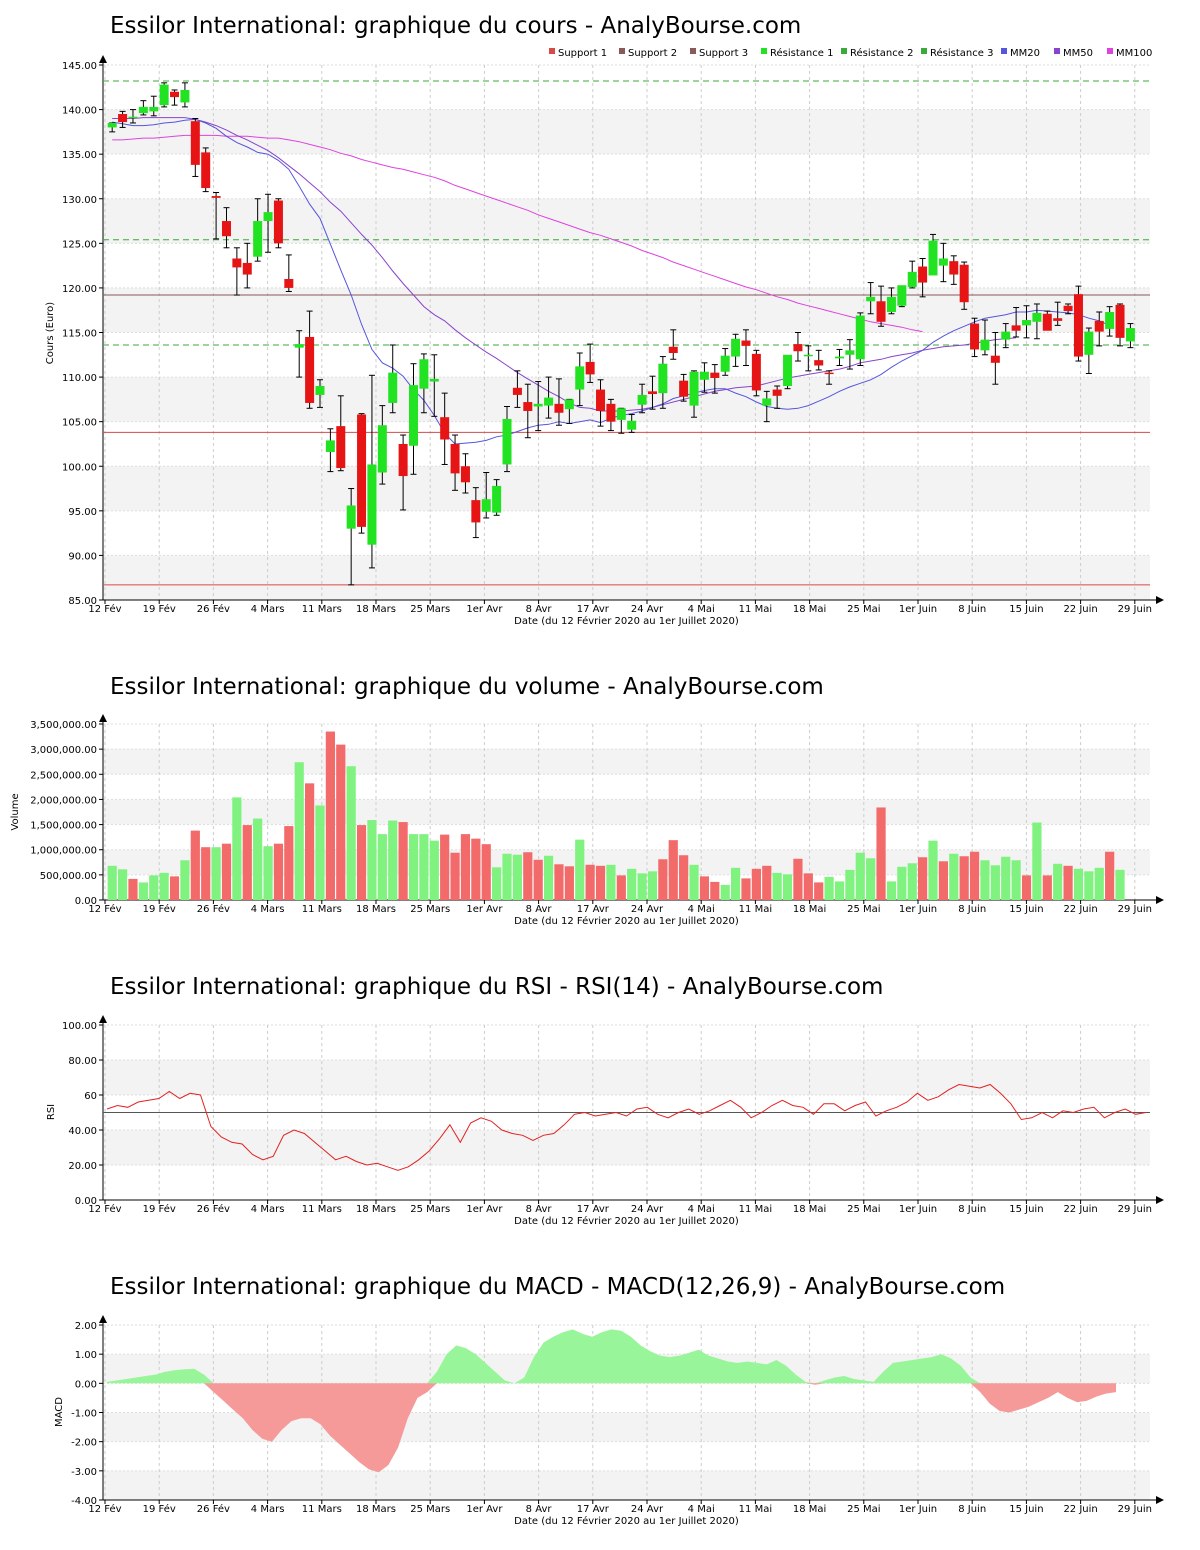 Image resolution: width=1200 pixels, height=1550 pixels. I want to click on volume-x-tick-label: 1er Avr, so click(484, 909).